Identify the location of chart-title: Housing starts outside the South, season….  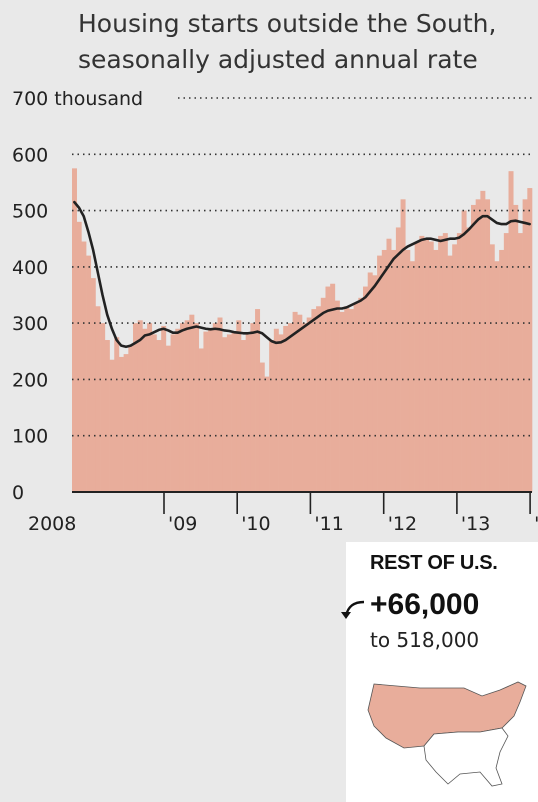
(303, 42).